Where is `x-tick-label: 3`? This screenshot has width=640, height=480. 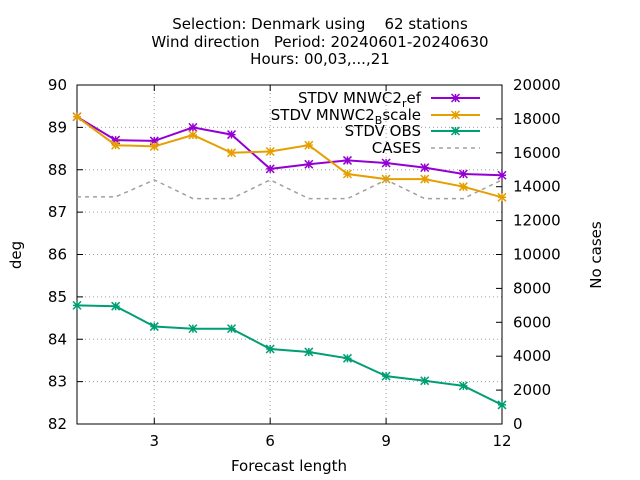
x-tick-label: 3 is located at coordinates (154, 441).